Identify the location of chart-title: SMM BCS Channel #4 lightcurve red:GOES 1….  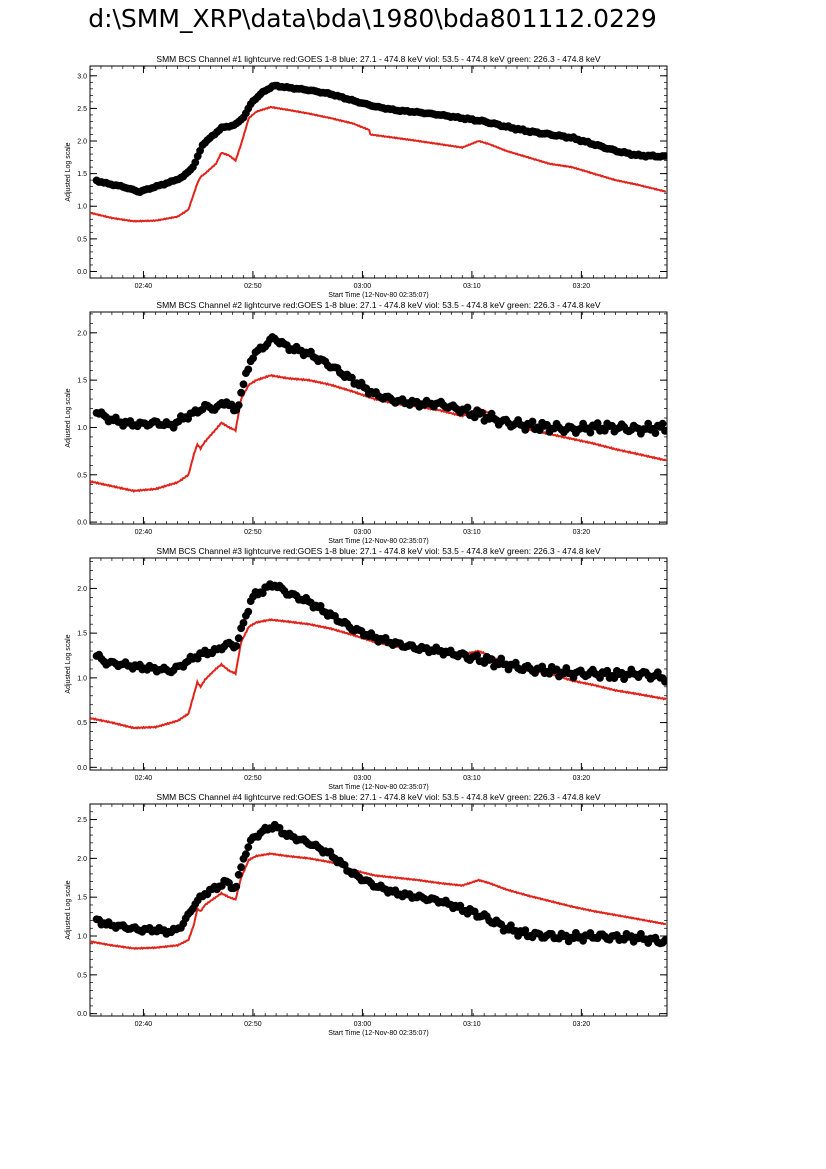
(378, 797).